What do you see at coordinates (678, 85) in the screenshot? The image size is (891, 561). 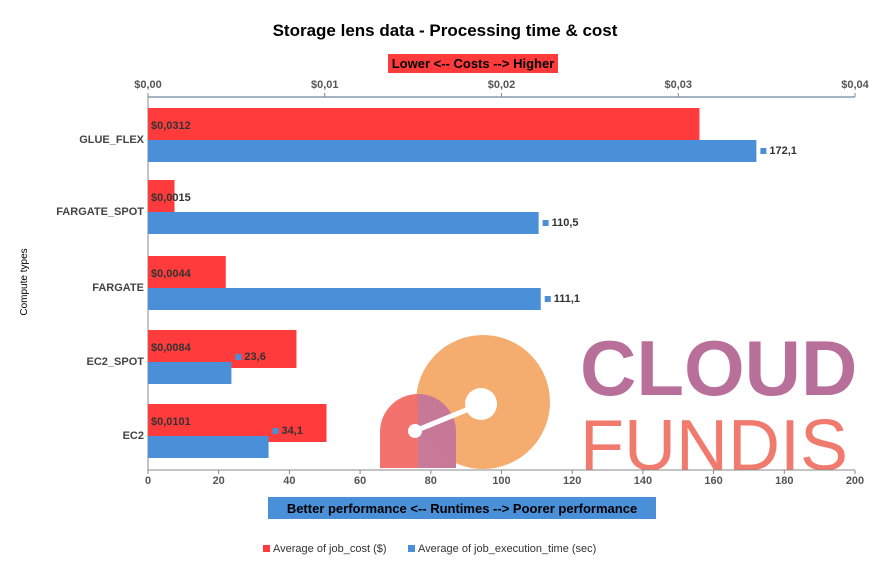 I see `top-axis-tick-label: $0,03` at bounding box center [678, 85].